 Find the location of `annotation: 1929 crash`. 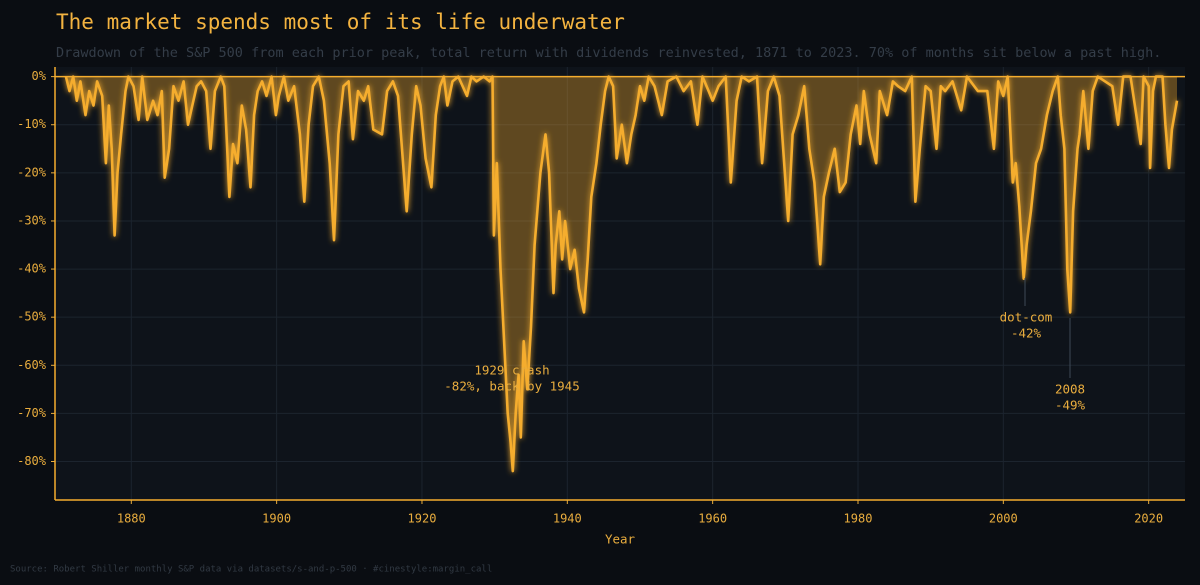

annotation: 1929 crash is located at coordinates (511, 370).